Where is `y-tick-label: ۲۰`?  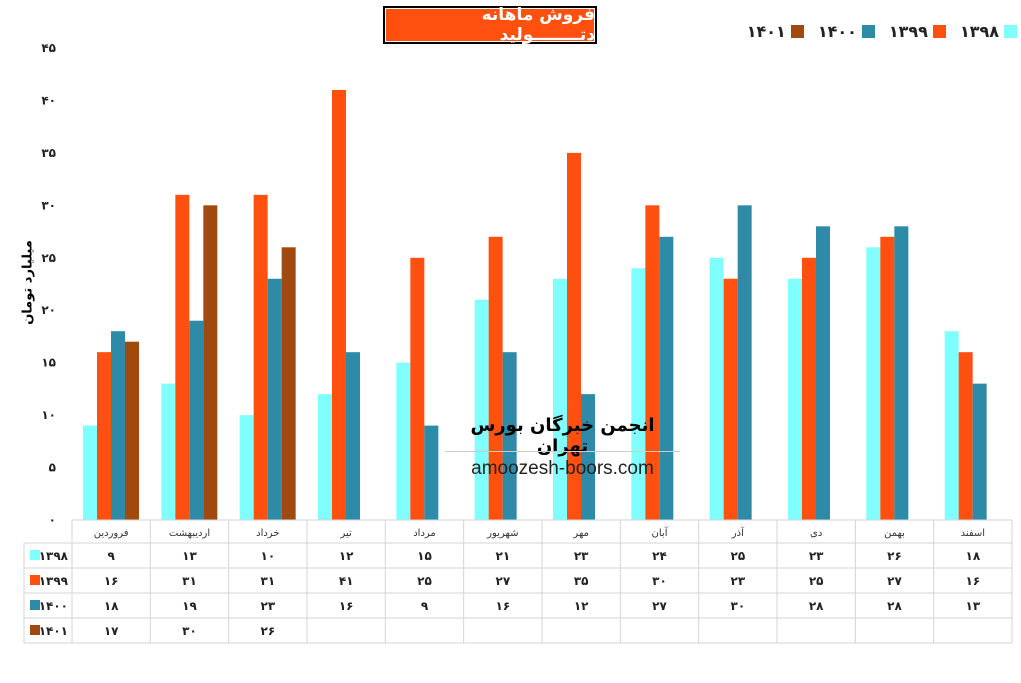
y-tick-label: ۲۰ is located at coordinates (48, 310).